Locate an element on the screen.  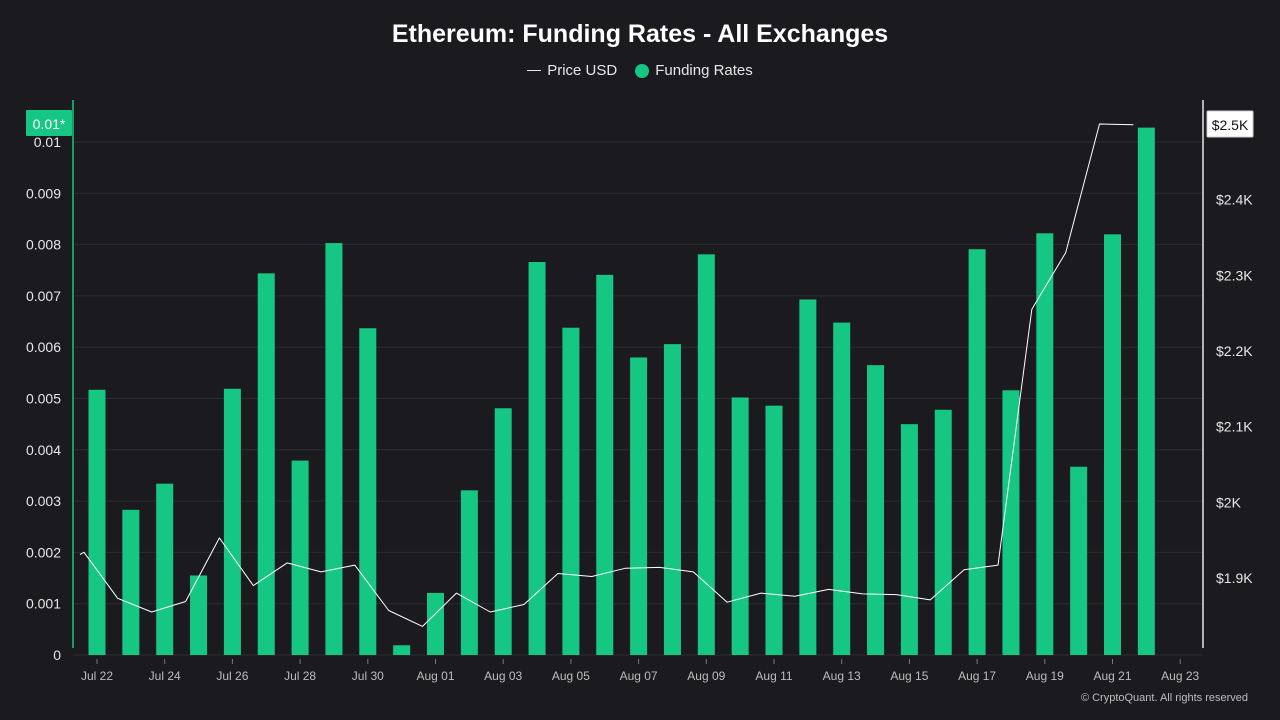
x-tick-label: Aug 05 is located at coordinates (571, 676).